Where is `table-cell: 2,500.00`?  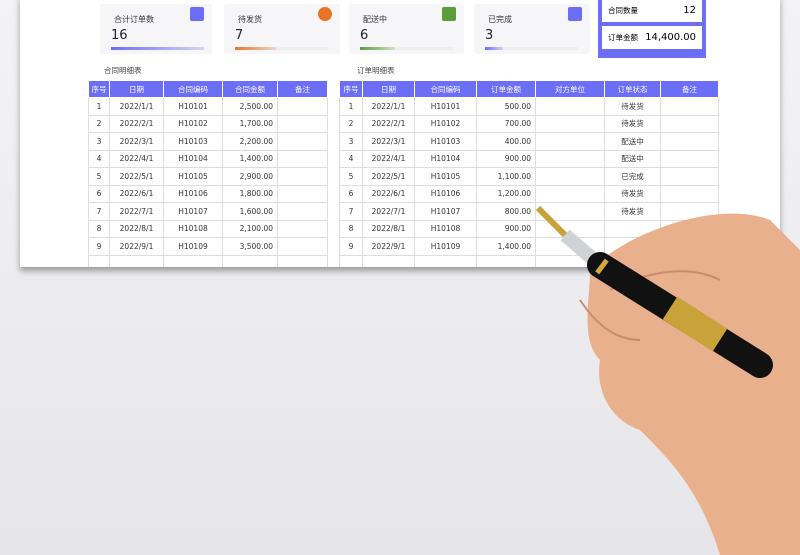
table-cell: 2,500.00 is located at coordinates (250, 106).